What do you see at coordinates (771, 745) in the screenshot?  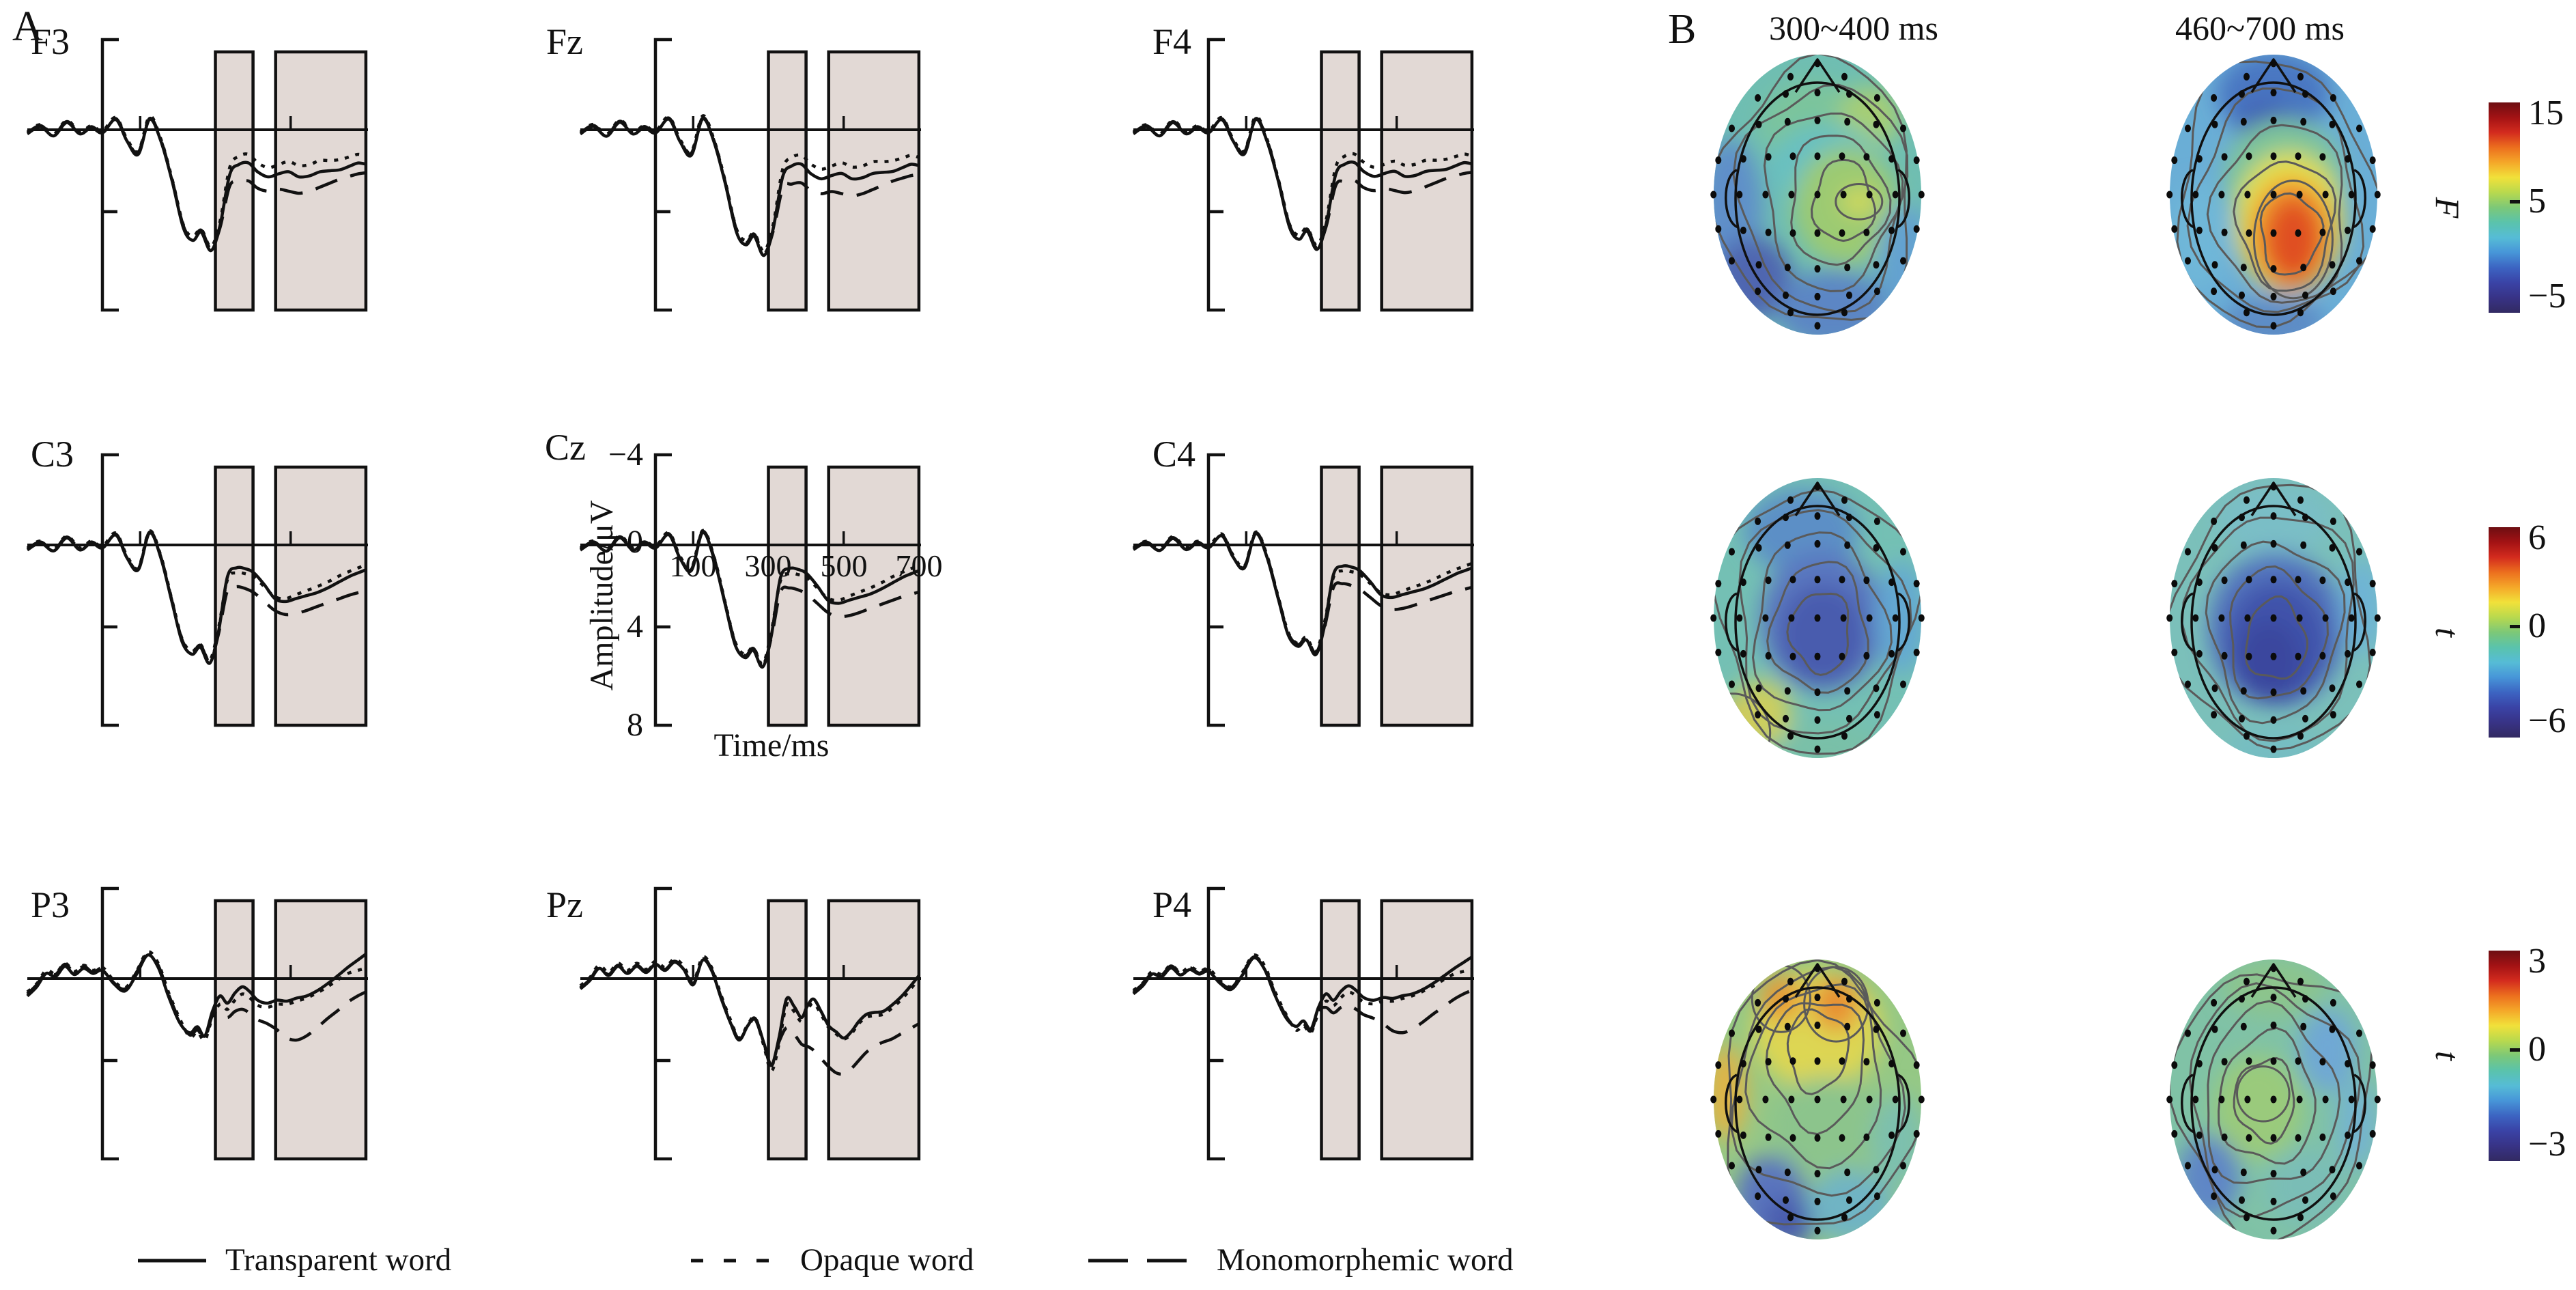 I see `x-axis-title: Time/ms` at bounding box center [771, 745].